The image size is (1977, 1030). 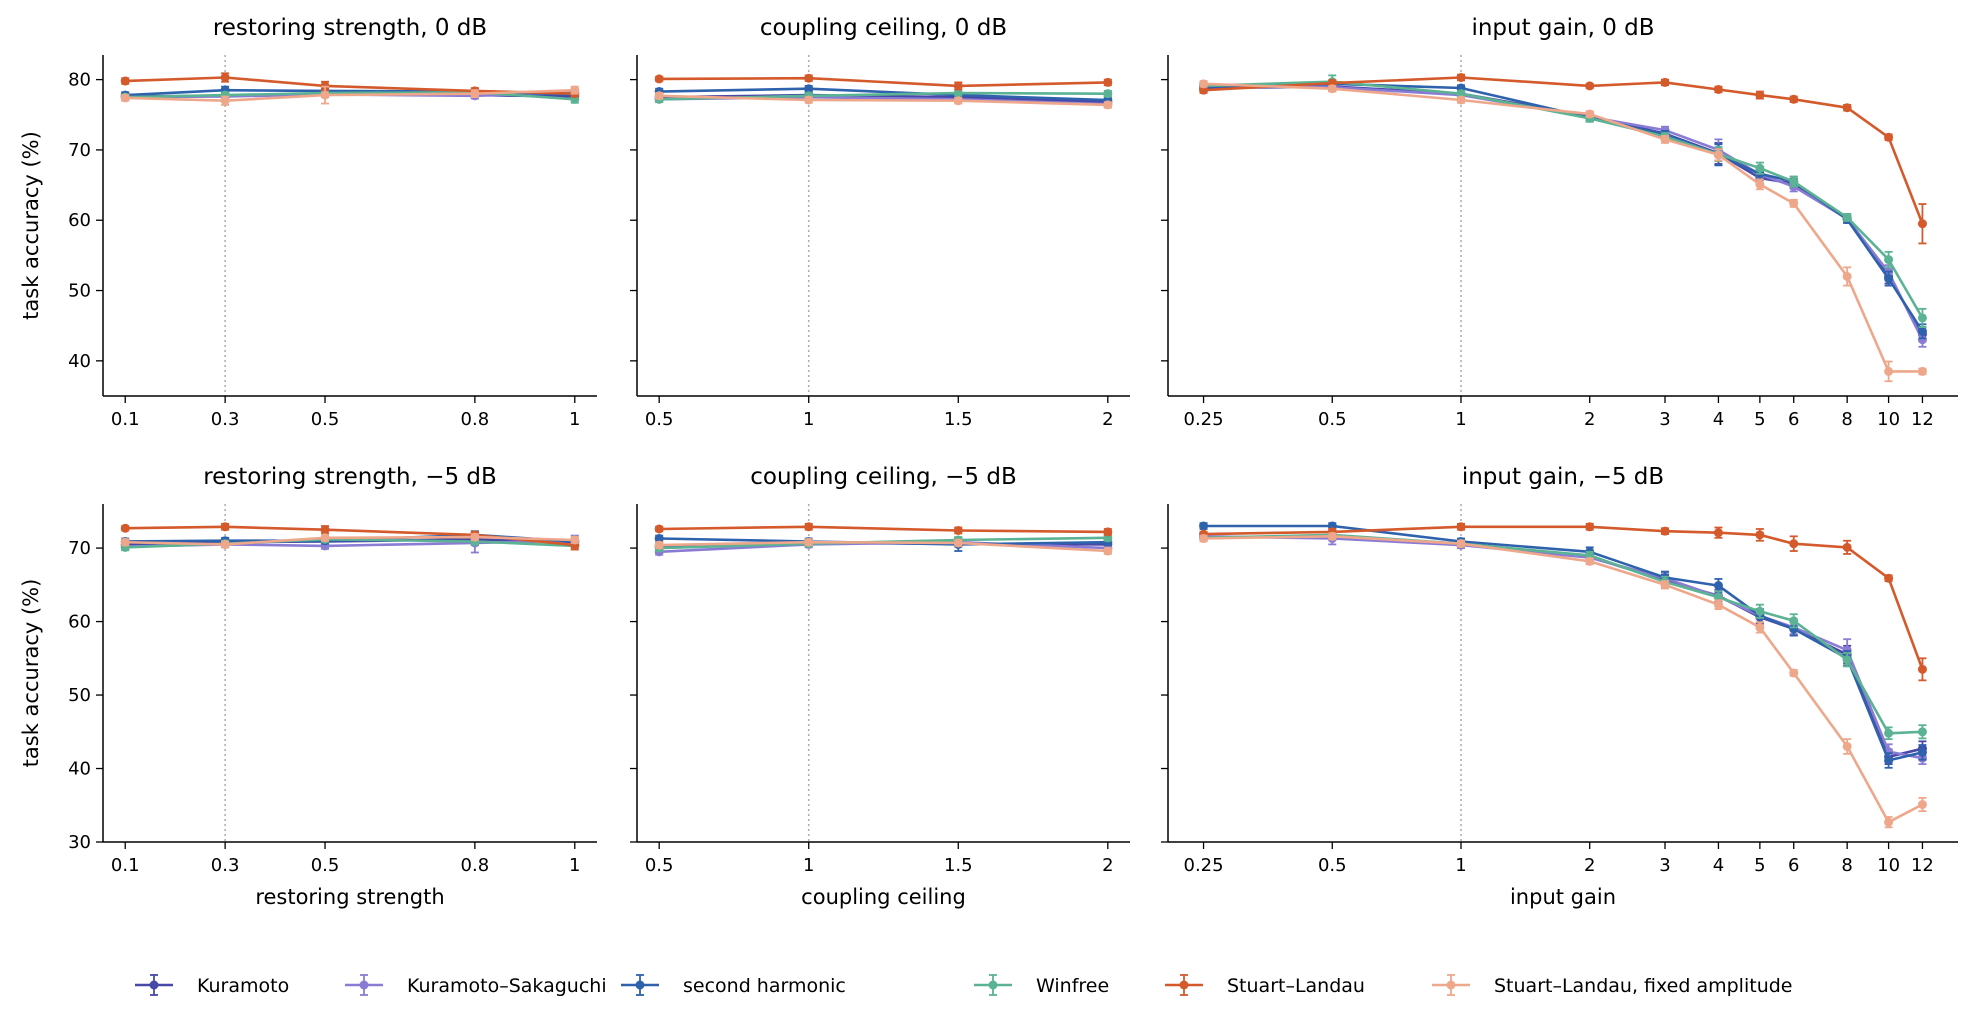 What do you see at coordinates (958, 865) in the screenshot?
I see `x-tick-label: 1.5` at bounding box center [958, 865].